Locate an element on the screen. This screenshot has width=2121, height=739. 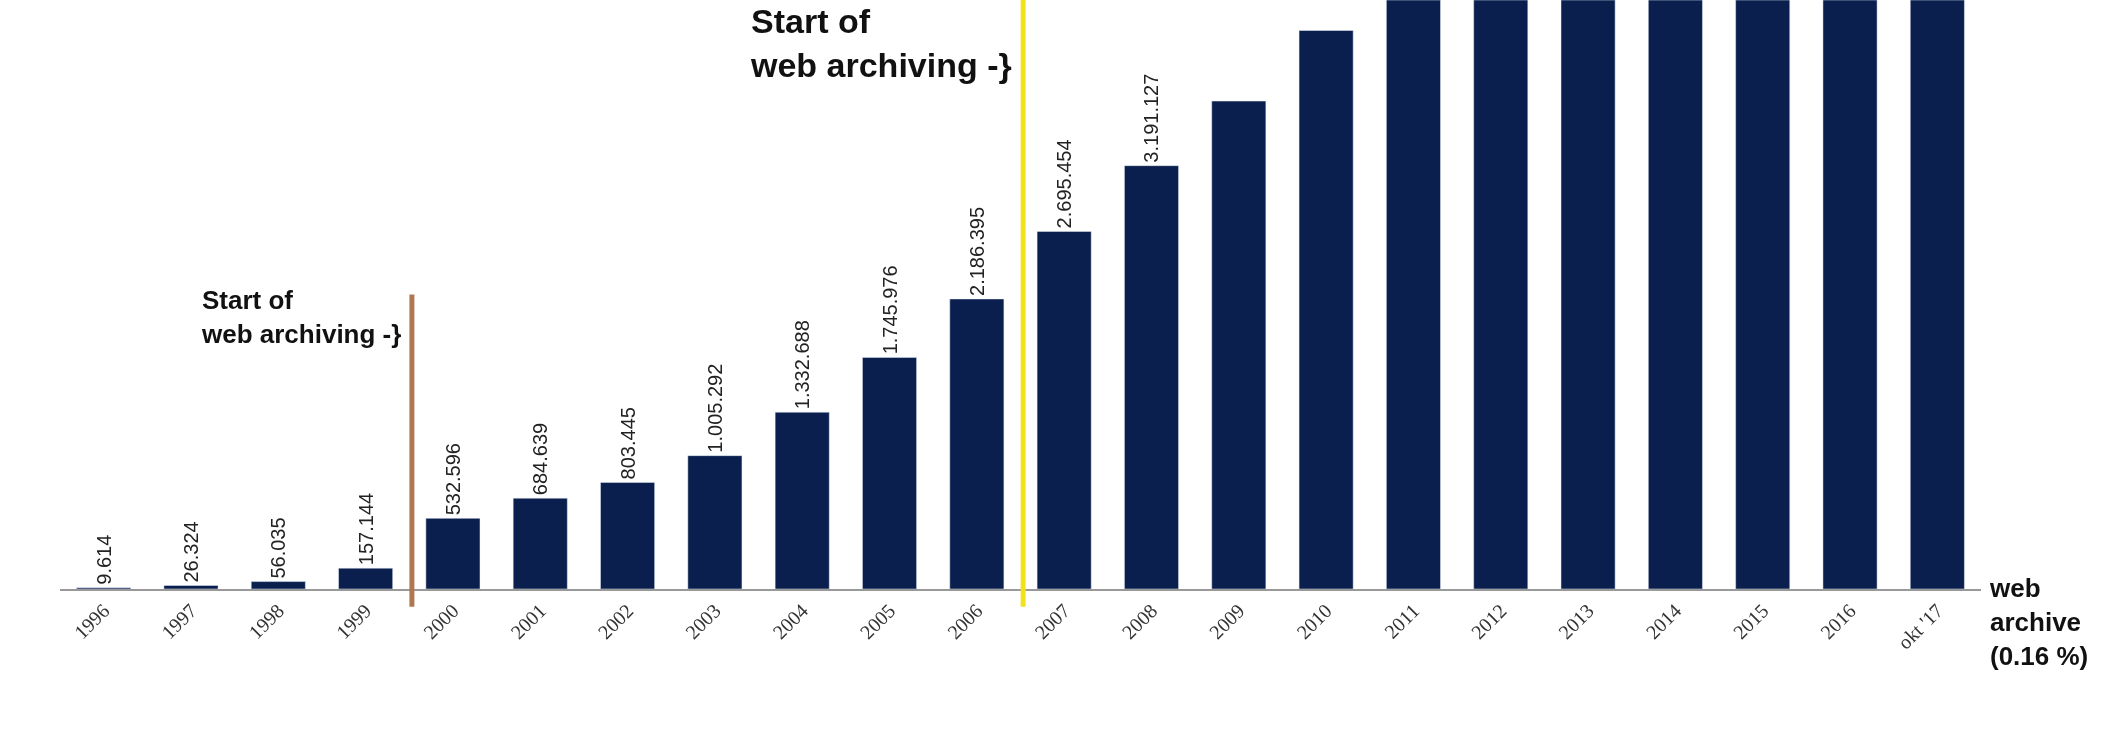
data-label: 532.596 is located at coordinates (452, 479).